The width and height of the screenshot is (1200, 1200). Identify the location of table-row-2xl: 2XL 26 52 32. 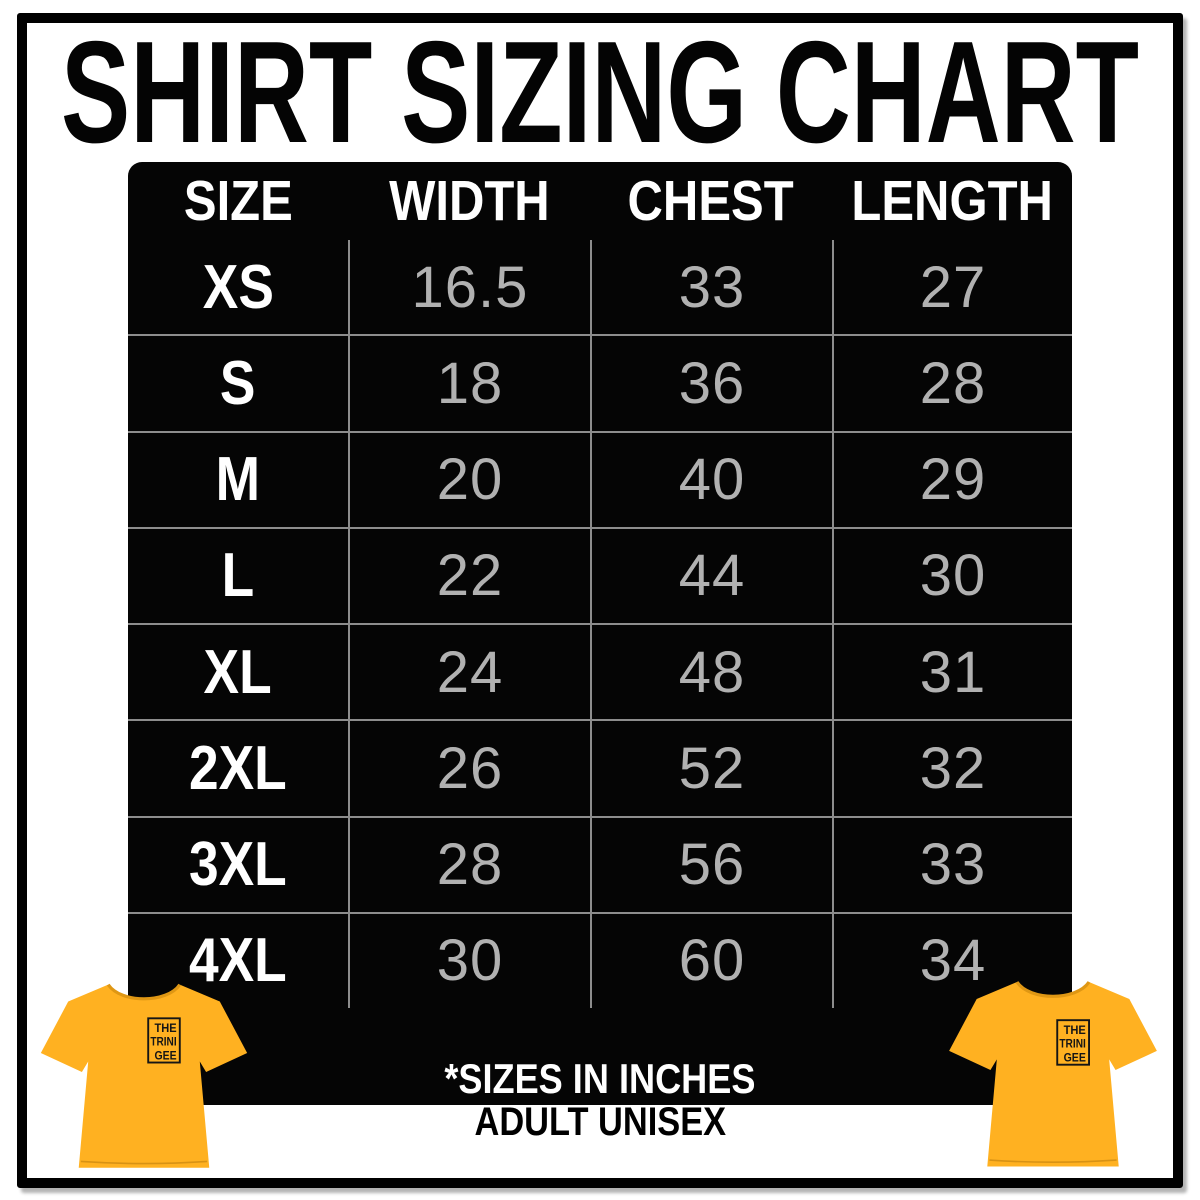
(600, 767).